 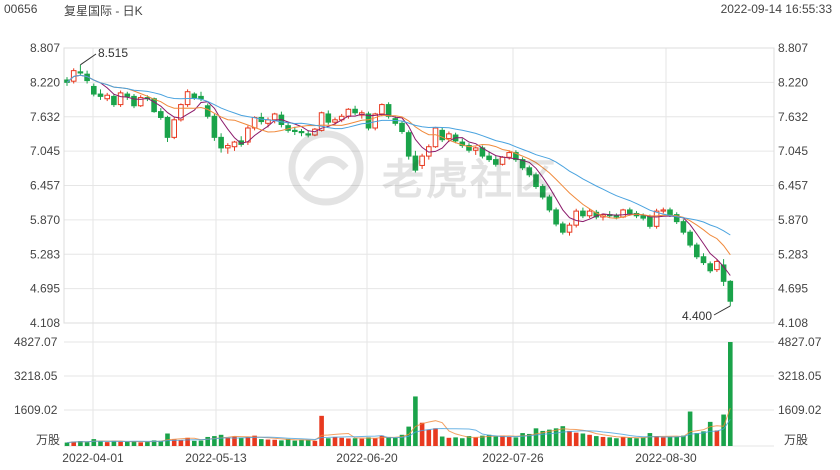 What do you see at coordinates (103, 11) in the screenshot?
I see `stock-name: 复星国际 - 日K` at bounding box center [103, 11].